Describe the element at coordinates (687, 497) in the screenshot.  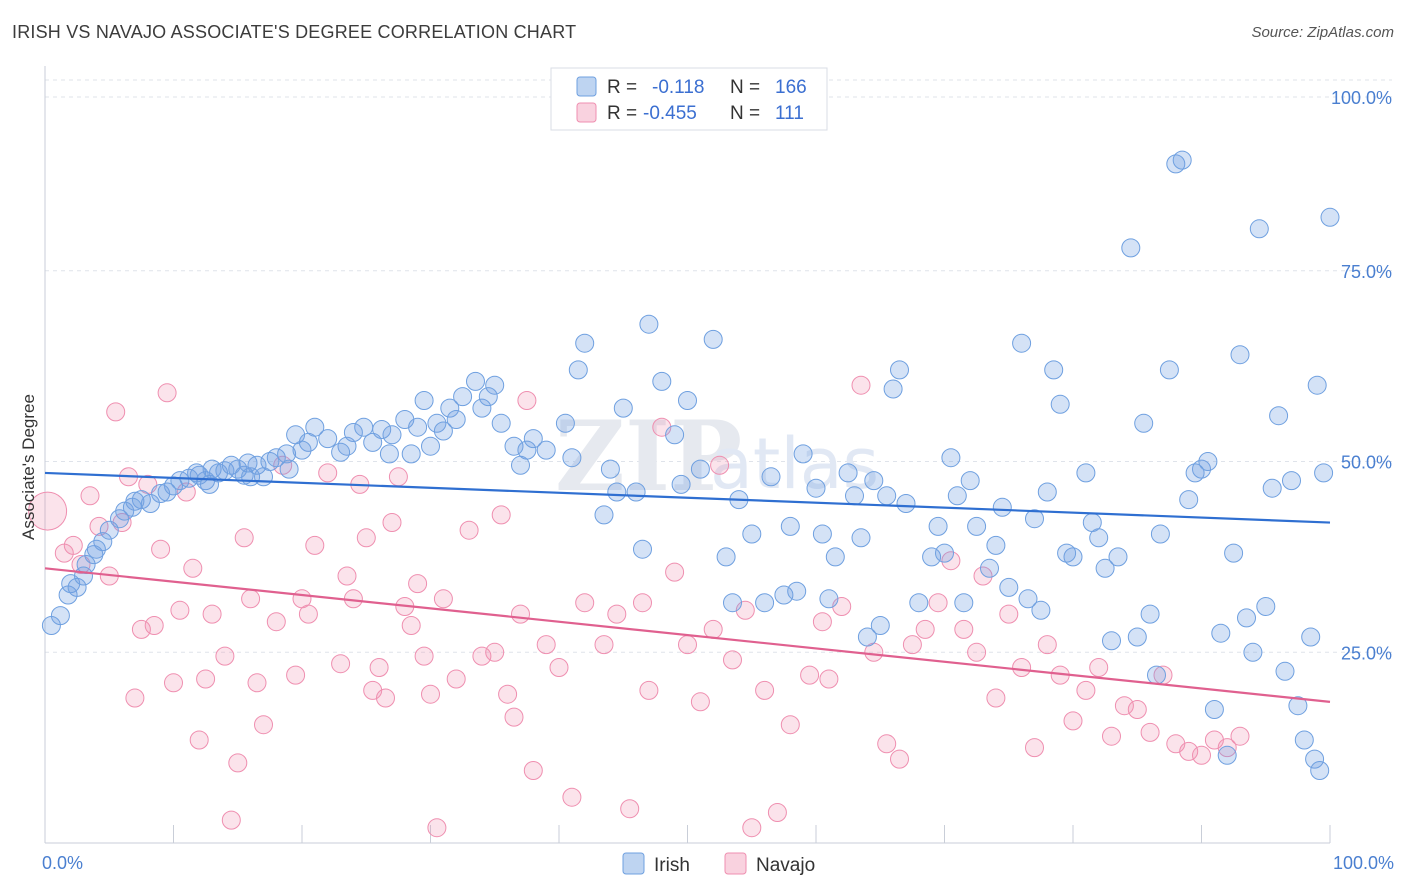
I see `irish-trend-line` at that location.